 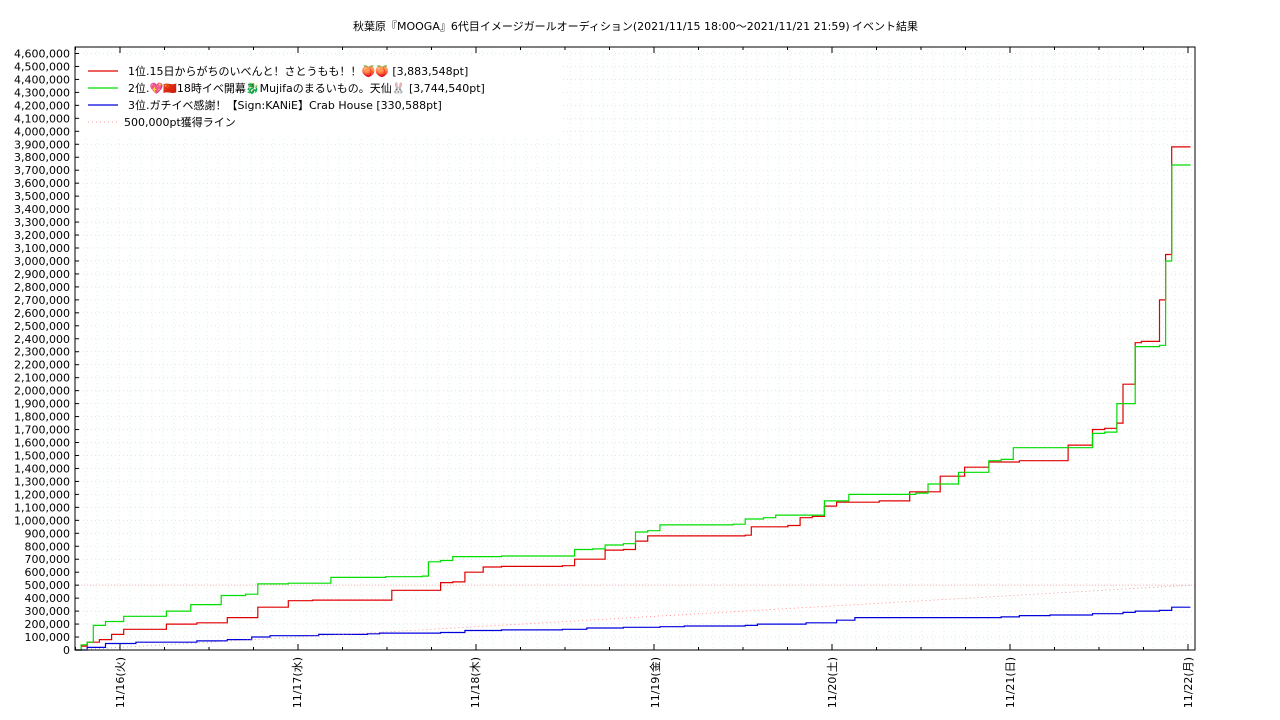 What do you see at coordinates (42, 79) in the screenshot?
I see `y-tick-label: 4,400,000` at bounding box center [42, 79].